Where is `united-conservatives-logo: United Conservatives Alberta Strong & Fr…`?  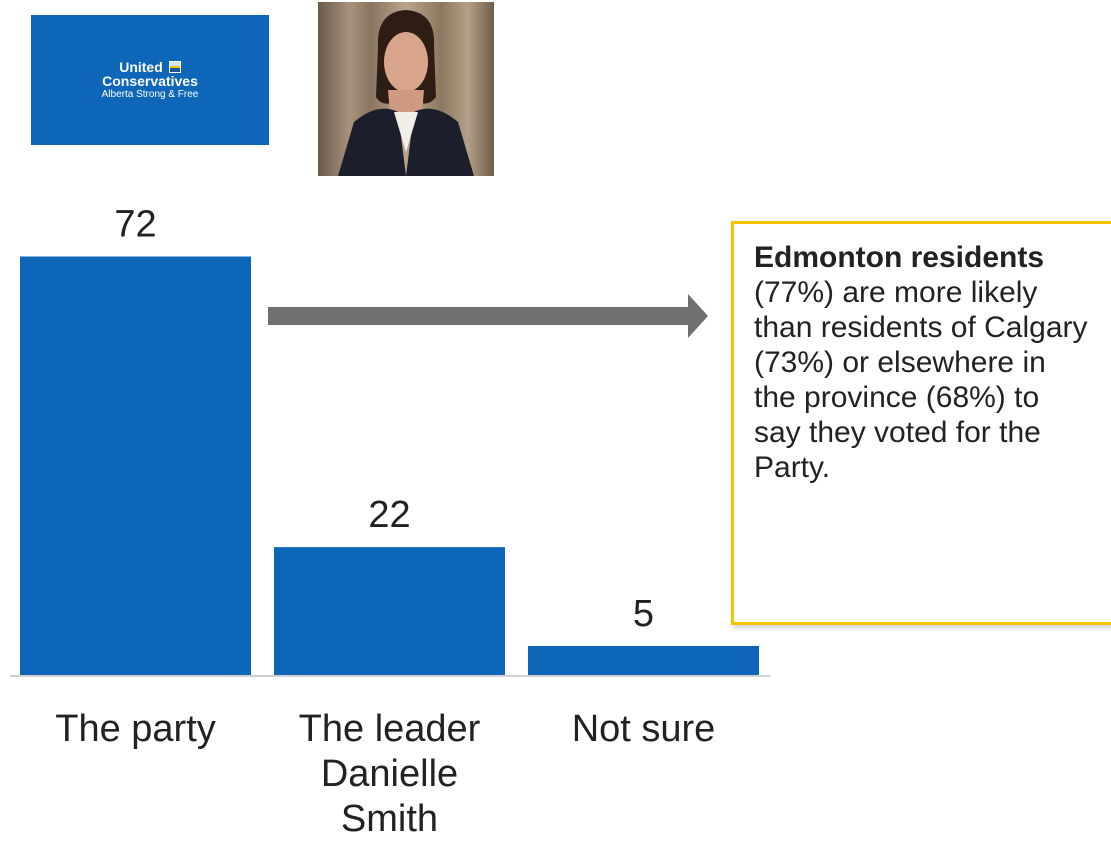
united-conservatives-logo: United Conservatives Alberta Strong & Fr… is located at coordinates (150, 80).